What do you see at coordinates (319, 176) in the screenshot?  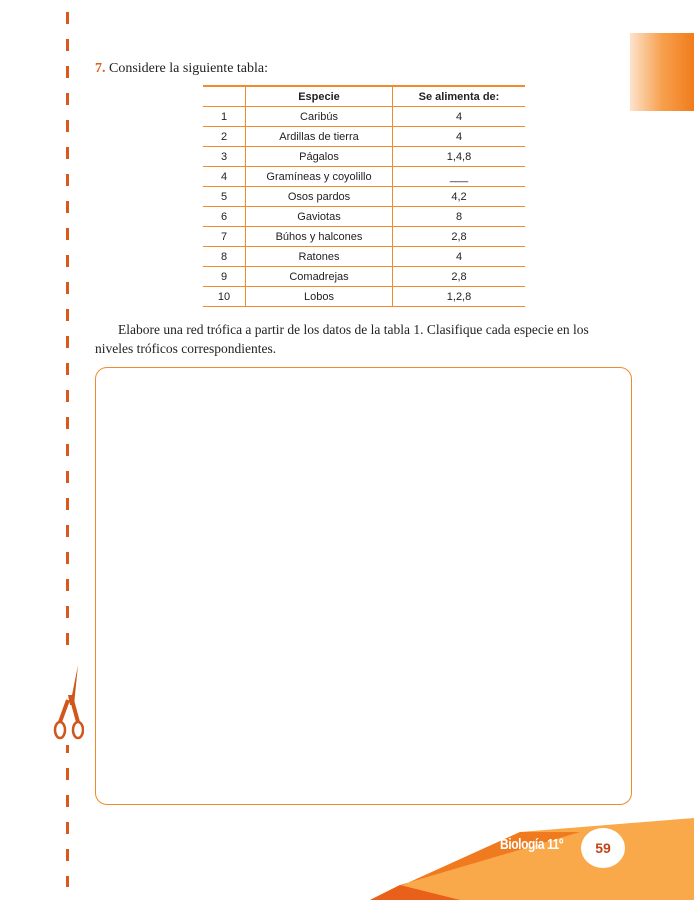 I see `species-name: Gramíneas y coyolillo` at bounding box center [319, 176].